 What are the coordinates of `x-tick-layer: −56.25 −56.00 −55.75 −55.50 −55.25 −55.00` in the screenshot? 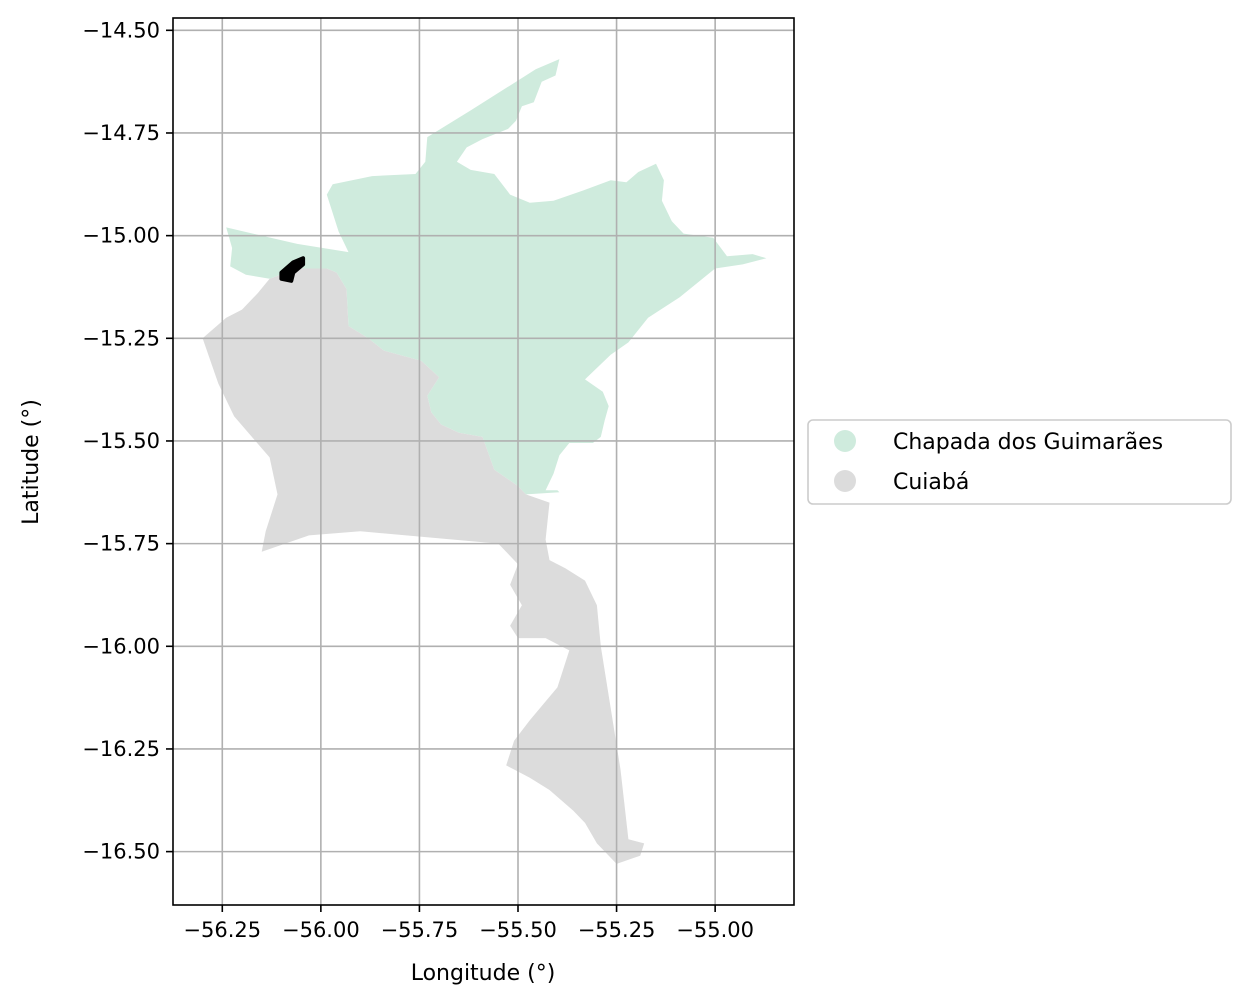 It's located at (468, 923).